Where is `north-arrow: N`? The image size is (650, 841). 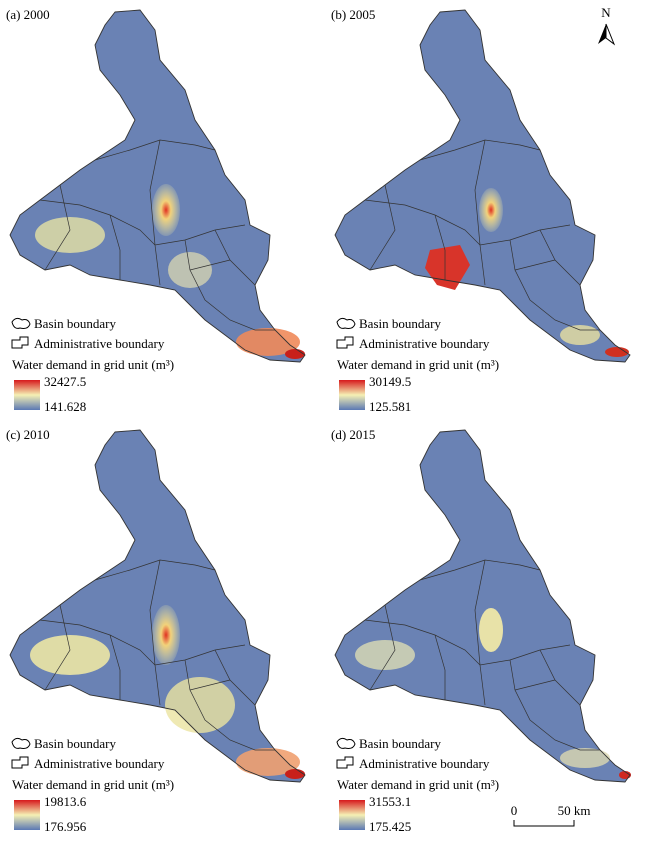 north-arrow: N is located at coordinates (607, 25).